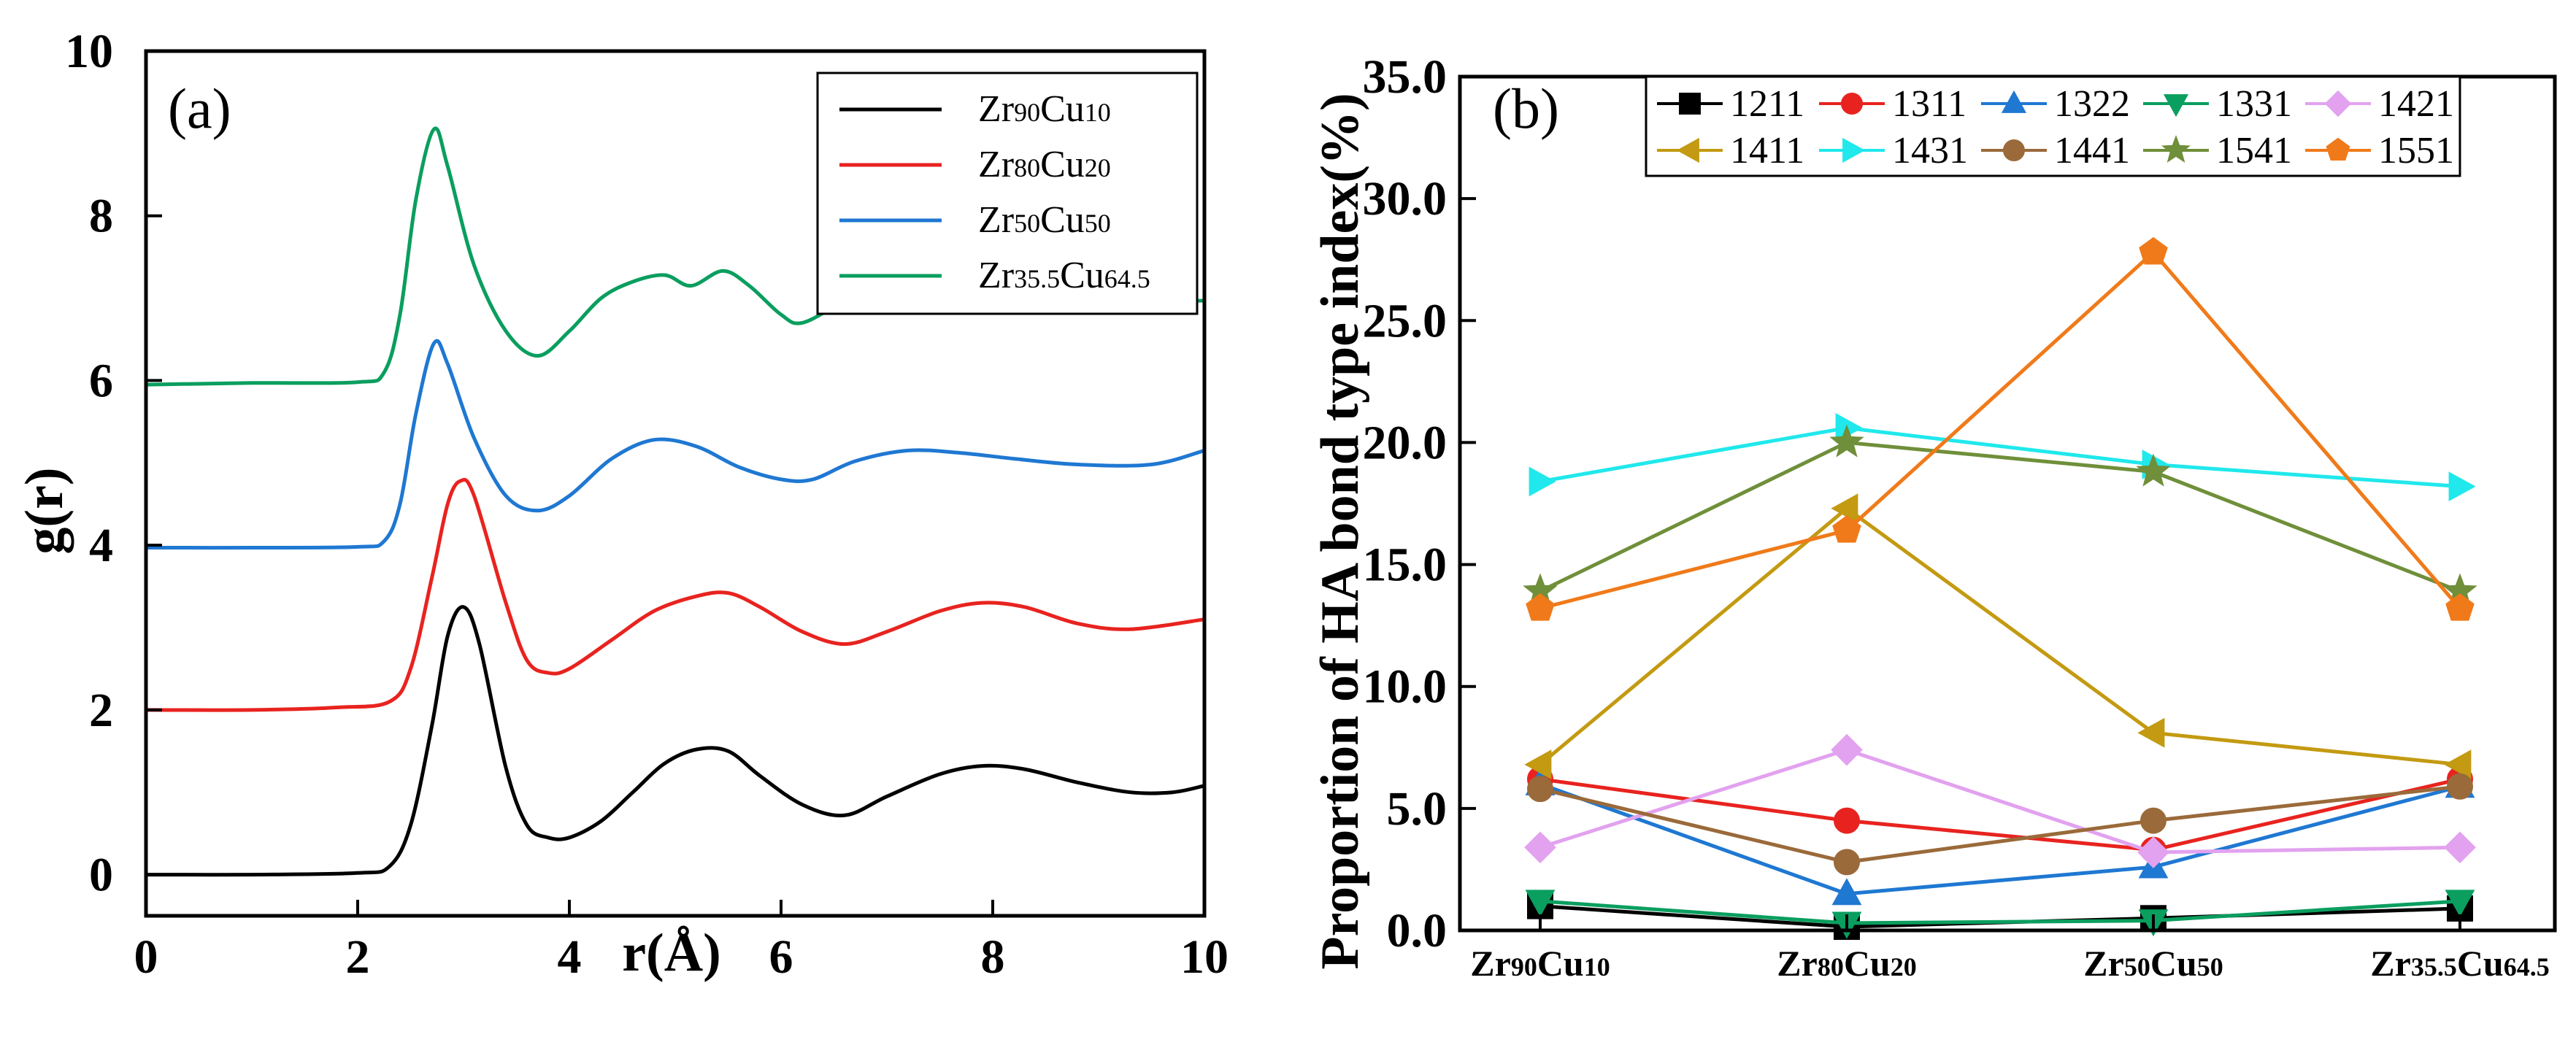  I want to click on rdf-curve-zr80cu20, so click(675, 594).